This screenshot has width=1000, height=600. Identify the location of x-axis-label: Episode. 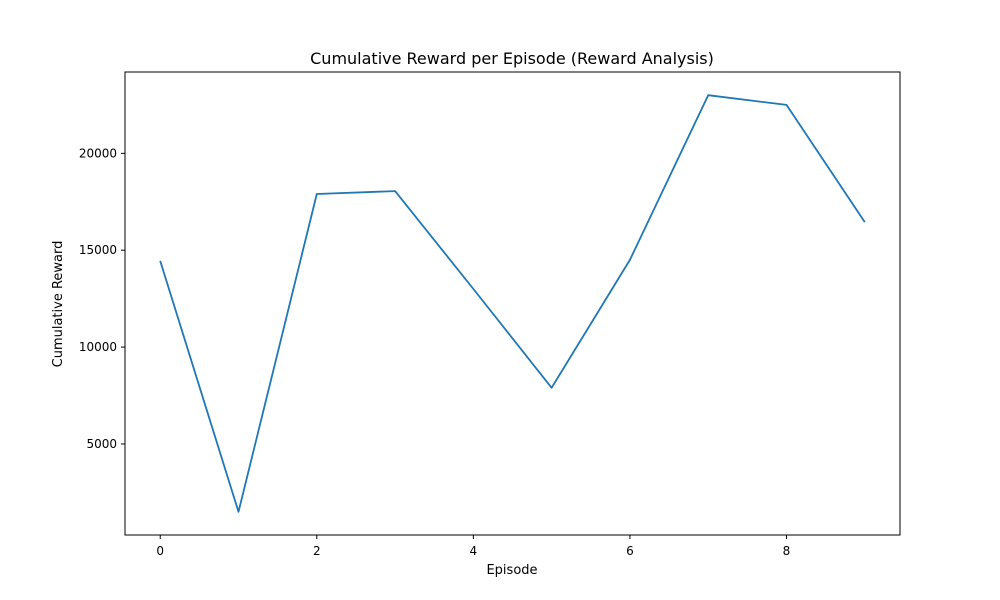
(511, 570).